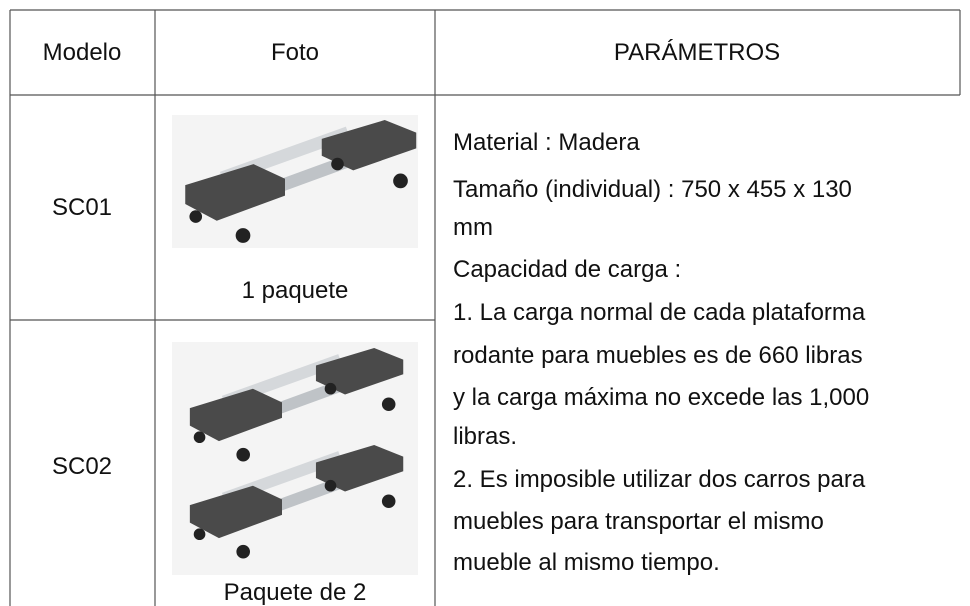  Describe the element at coordinates (295, 458) in the screenshot. I see `photo-sc02` at that location.